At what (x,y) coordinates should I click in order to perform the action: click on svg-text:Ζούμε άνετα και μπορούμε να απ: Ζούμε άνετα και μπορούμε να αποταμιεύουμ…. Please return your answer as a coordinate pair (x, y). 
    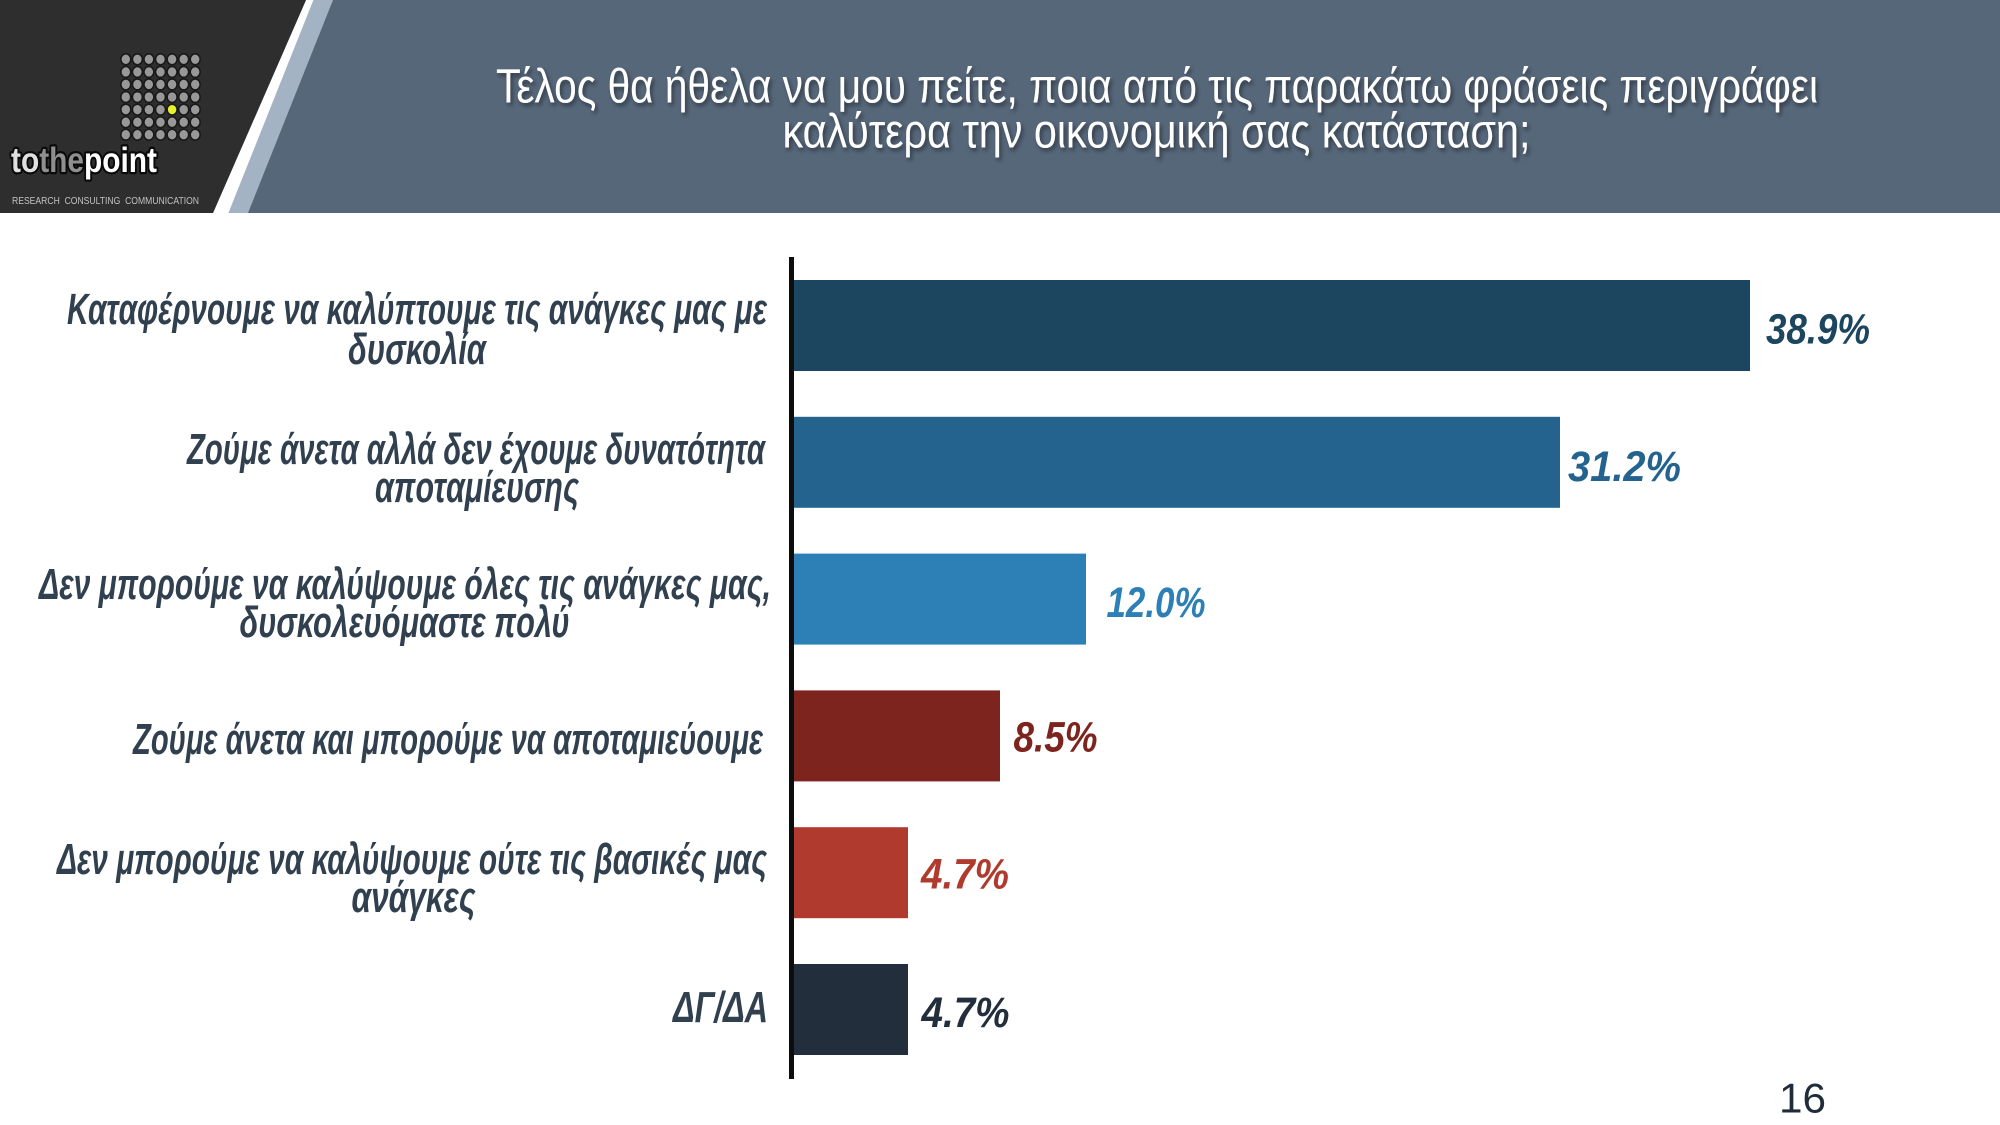
    Looking at the image, I should click on (448, 739).